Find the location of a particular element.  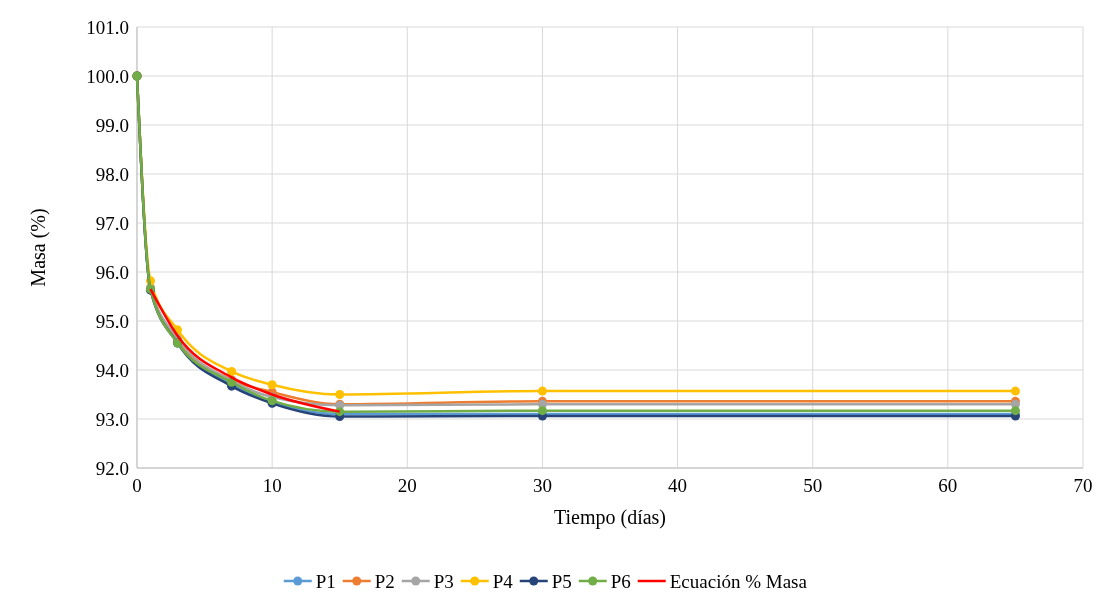

y-tick-label: 92.0 is located at coordinates (112, 468).